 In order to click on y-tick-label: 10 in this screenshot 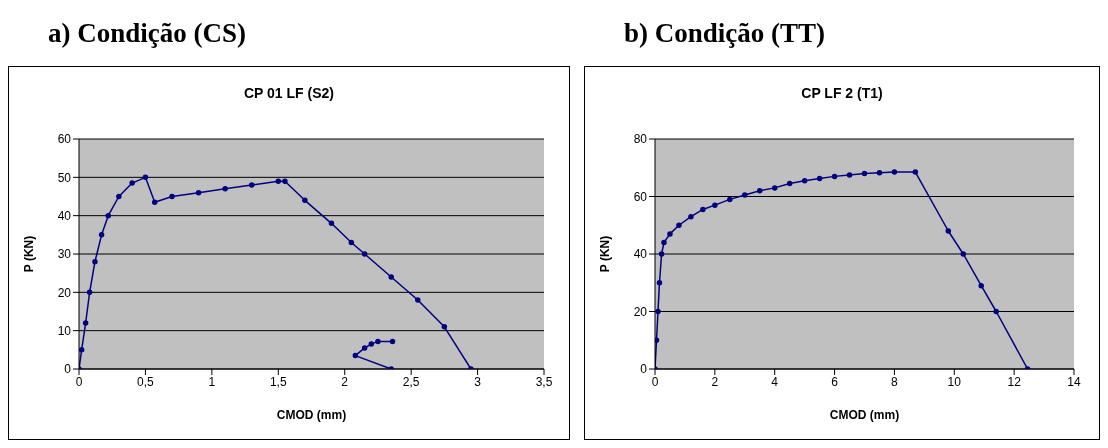, I will do `click(64, 330)`.